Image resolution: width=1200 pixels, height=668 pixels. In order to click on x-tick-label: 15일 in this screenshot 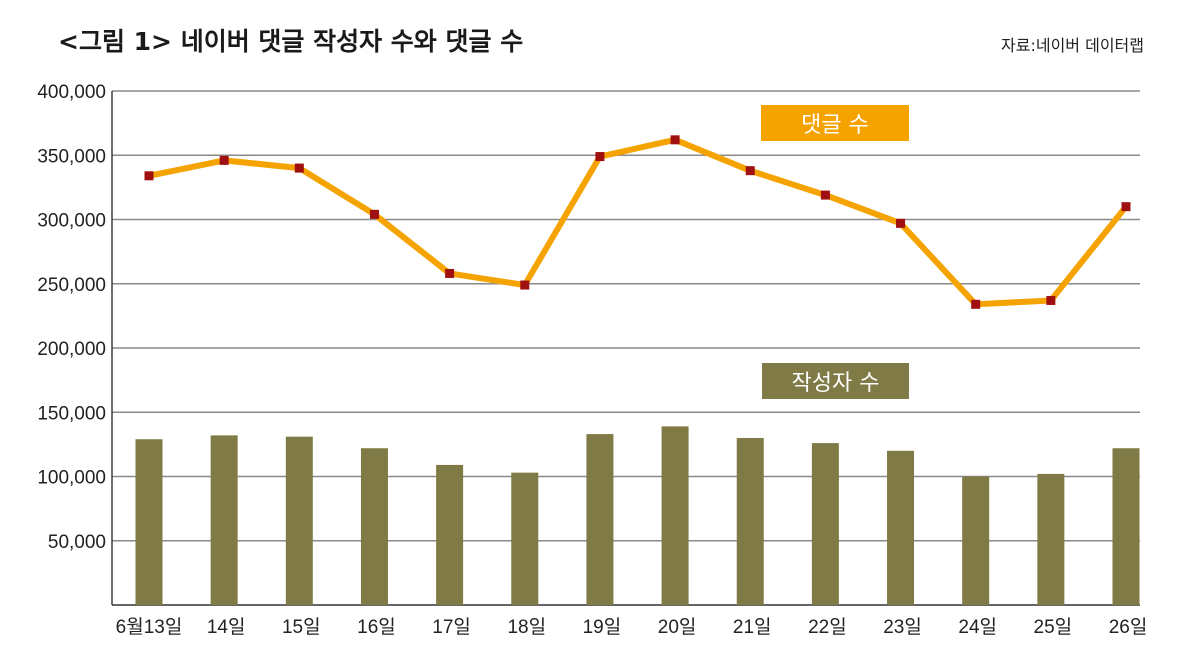, I will do `click(301, 627)`.